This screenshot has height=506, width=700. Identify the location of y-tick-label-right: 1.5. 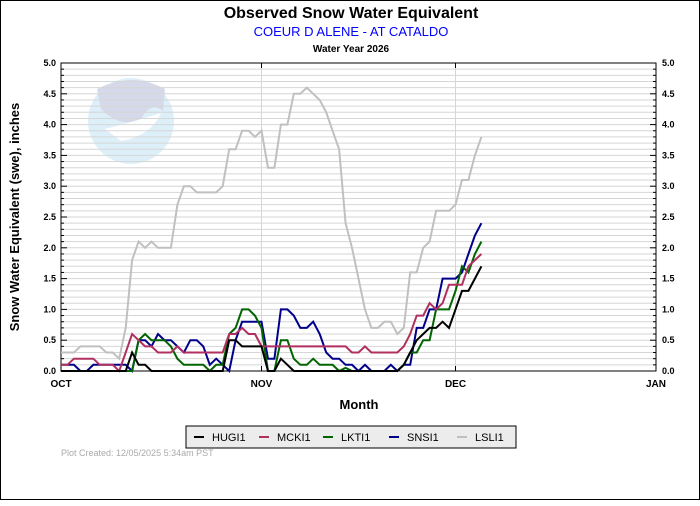
(668, 279).